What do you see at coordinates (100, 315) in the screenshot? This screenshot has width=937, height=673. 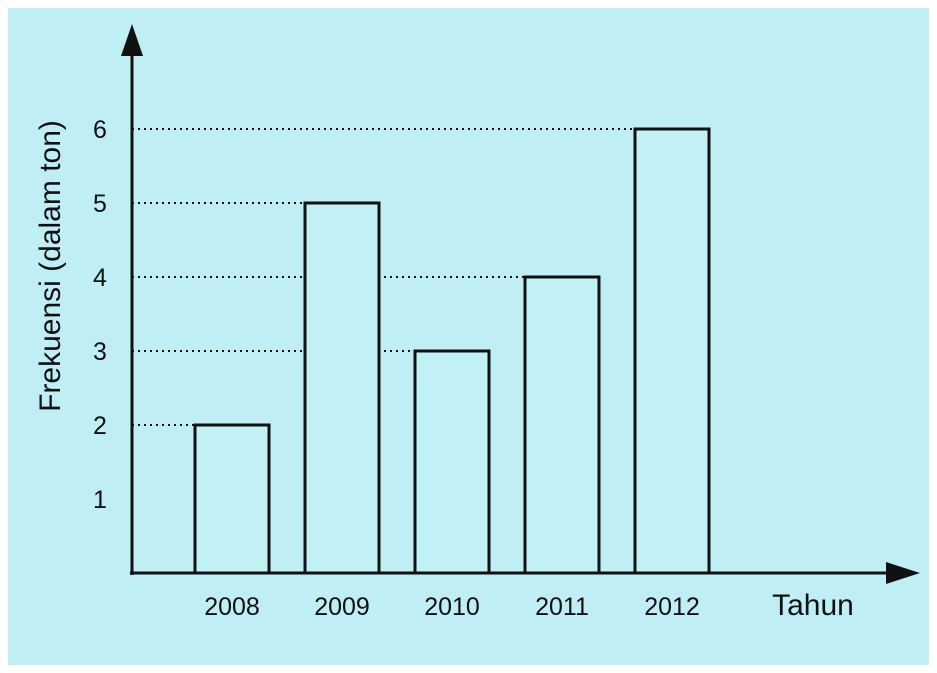 I see `y-tick-labels: 1 2 3 4 5 6` at bounding box center [100, 315].